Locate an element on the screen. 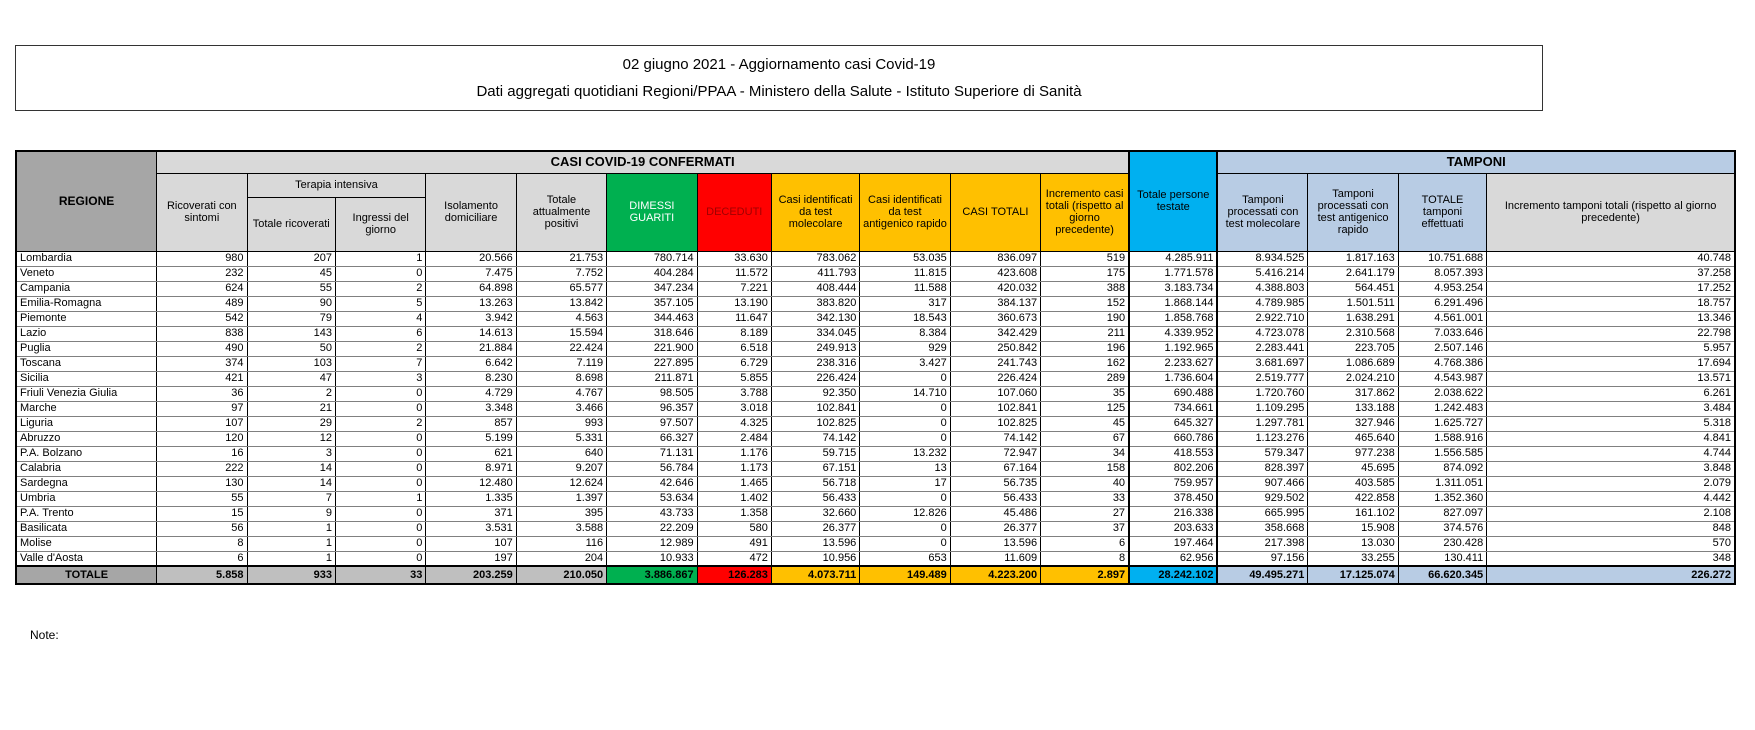 The height and width of the screenshot is (730, 1755). value-cell: 37 is located at coordinates (1085, 528).